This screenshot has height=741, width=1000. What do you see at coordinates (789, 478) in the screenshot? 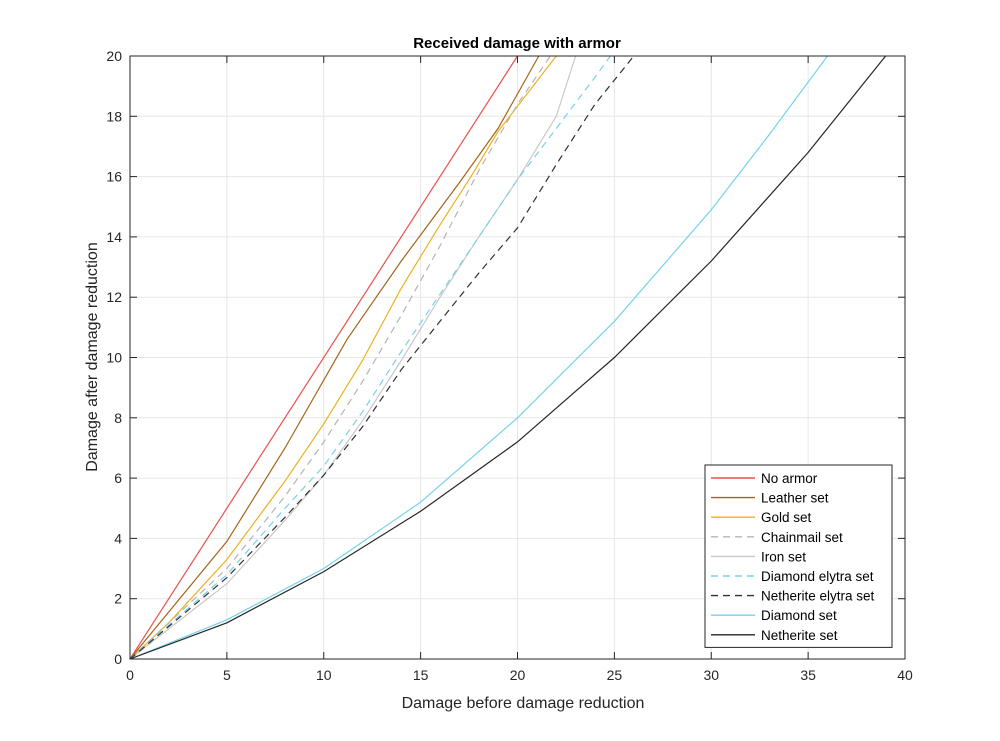
I see `legend-entry: No armor` at bounding box center [789, 478].